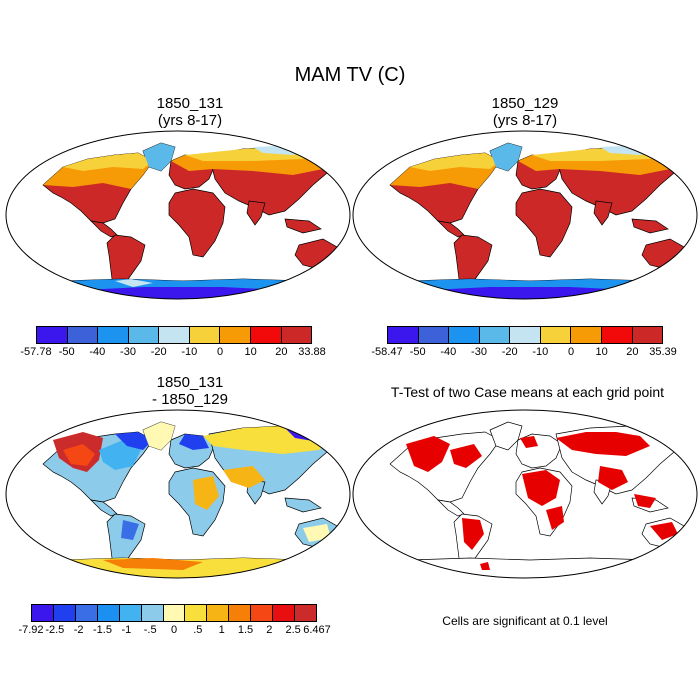  Describe the element at coordinates (190, 399) in the screenshot. I see `panel-3-title-line2: - 1850_129` at that location.